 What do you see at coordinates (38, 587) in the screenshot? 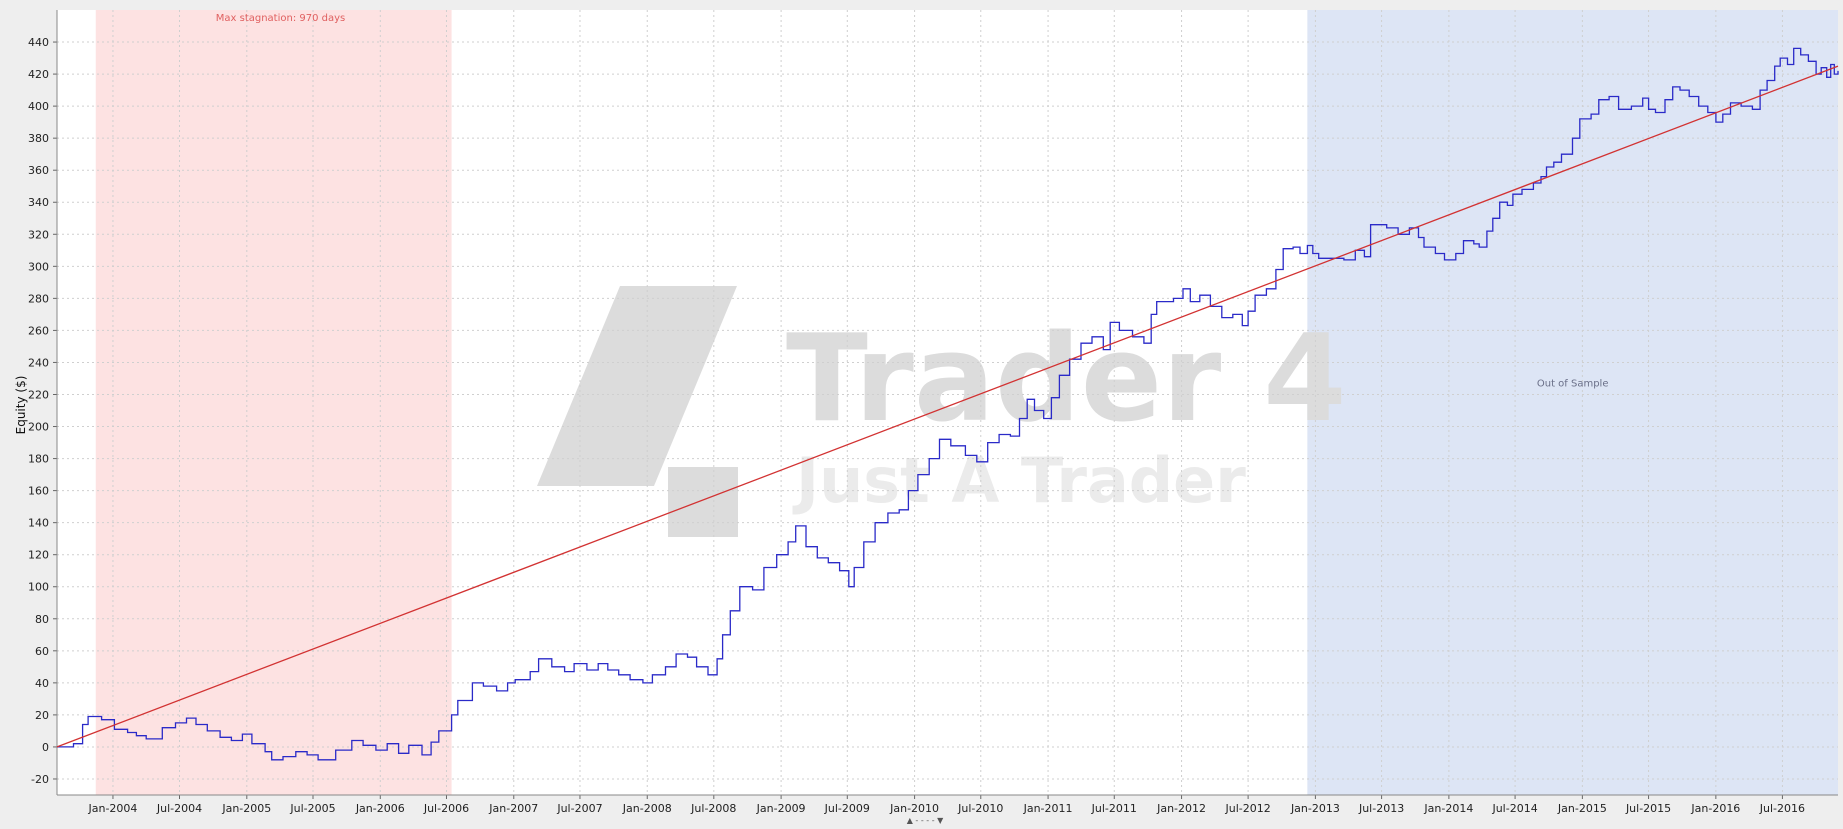
I see `y-tick-label: 100` at bounding box center [38, 587].